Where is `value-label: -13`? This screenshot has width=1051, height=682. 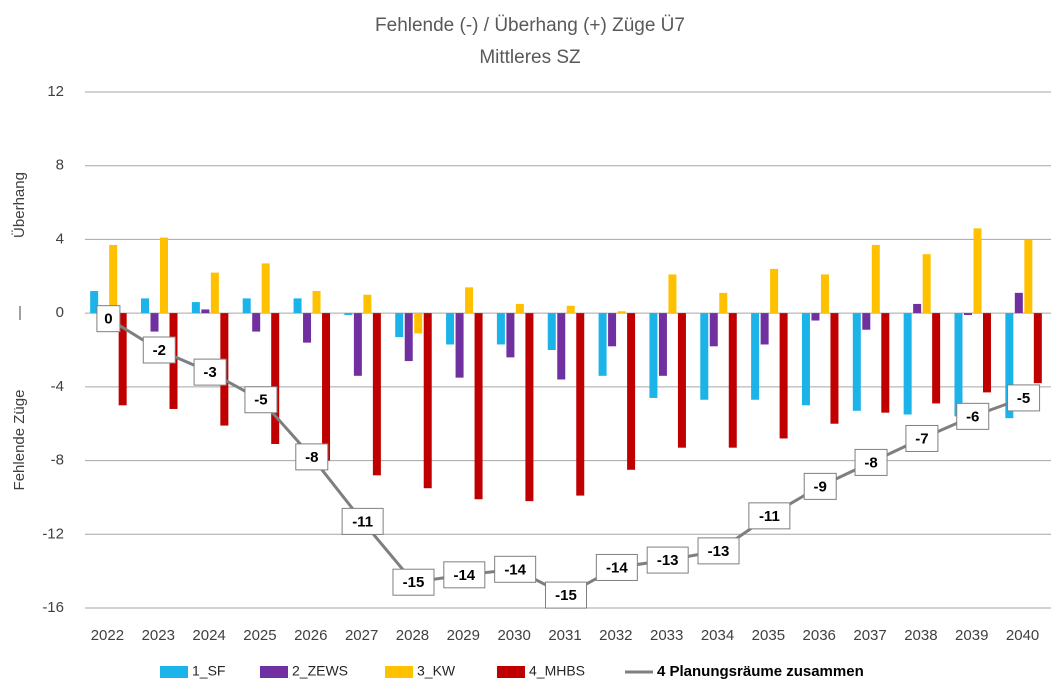
value-label: -13 is located at coordinates (719, 551).